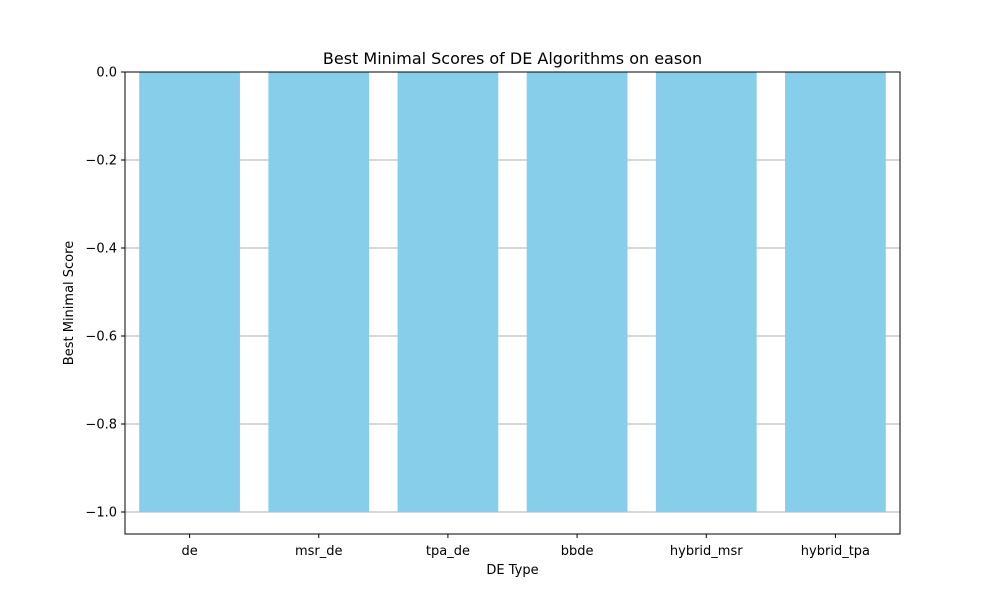 This screenshot has height=600, width=1000. What do you see at coordinates (319, 292) in the screenshot?
I see `bar-msr_de` at bounding box center [319, 292].